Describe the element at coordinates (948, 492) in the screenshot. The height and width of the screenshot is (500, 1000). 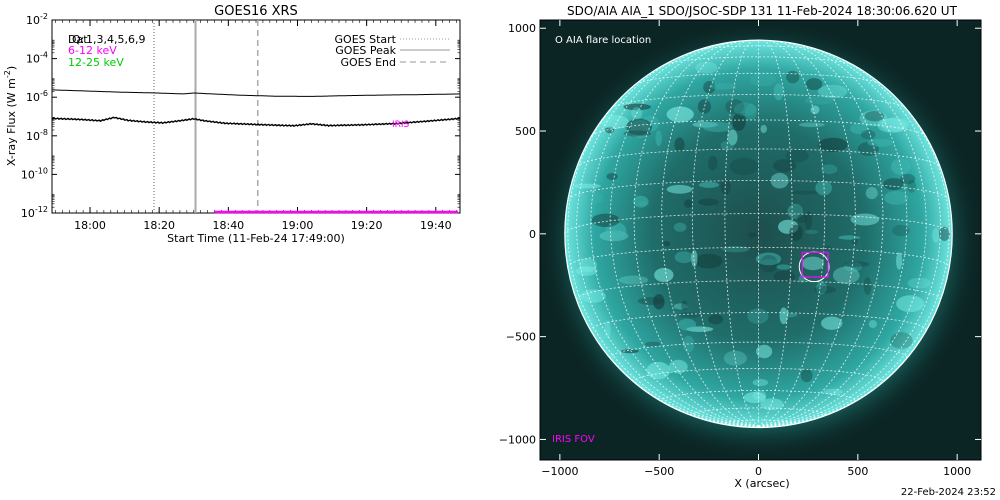
I see `footer-timestamp: 22-Feb-2024 23:52` at that location.